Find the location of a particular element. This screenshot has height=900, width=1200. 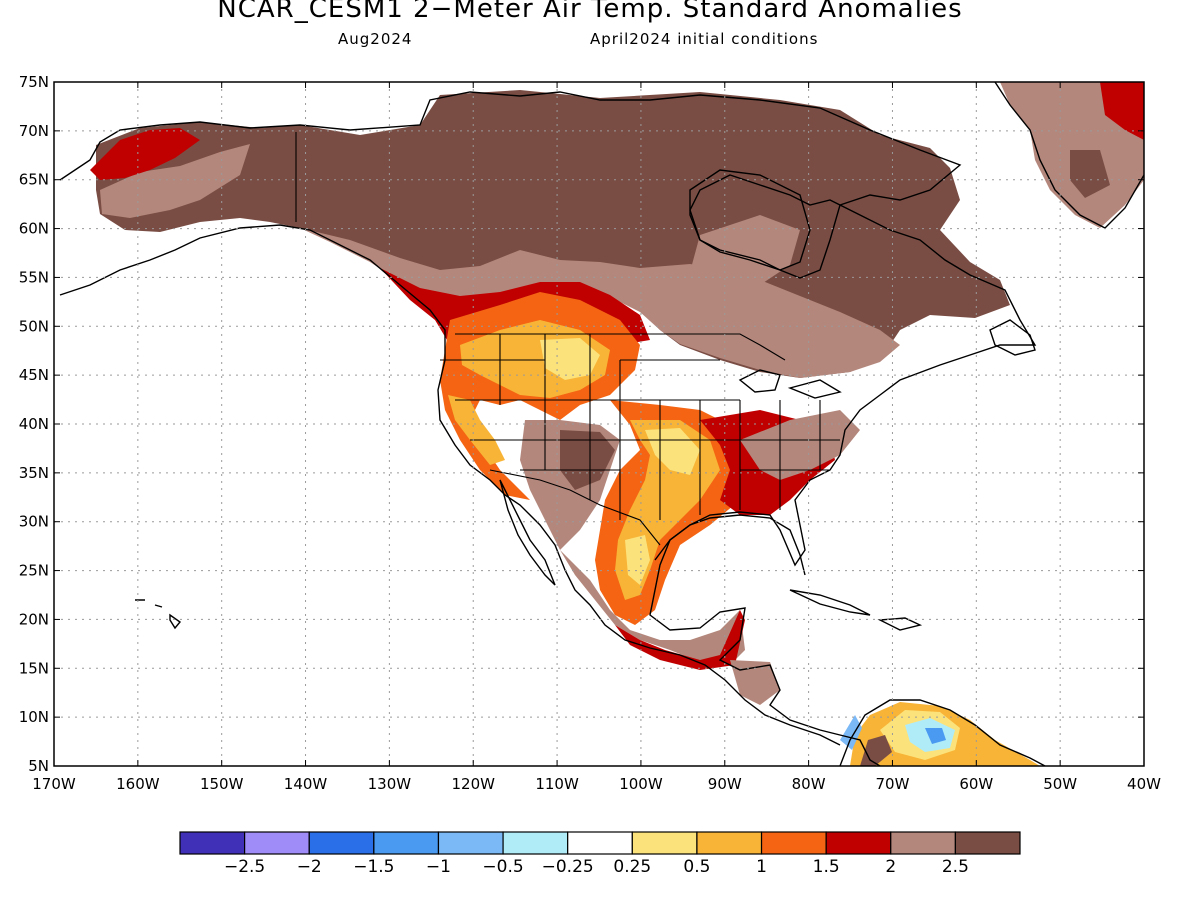

coastline-newfoundland is located at coordinates (1012, 337).